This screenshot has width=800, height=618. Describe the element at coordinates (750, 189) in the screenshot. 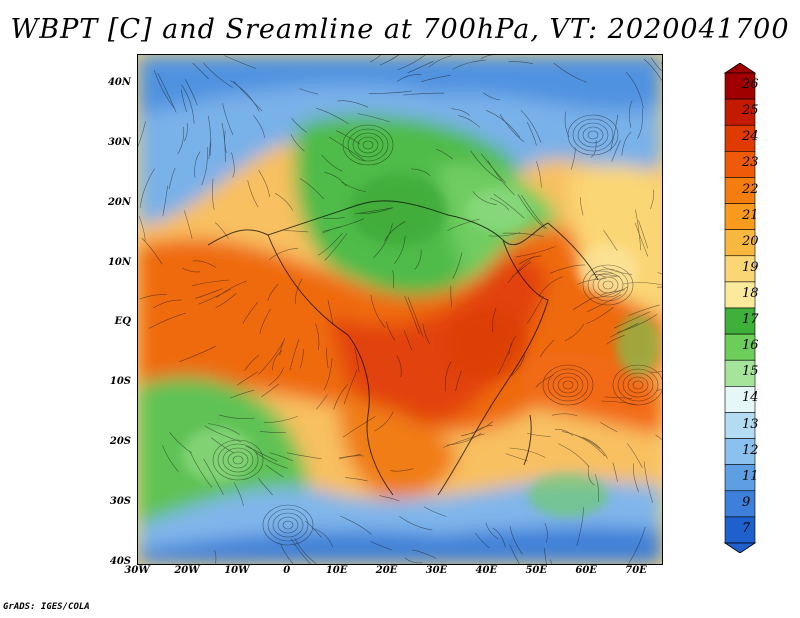

I see `colorbar-label: 22` at that location.